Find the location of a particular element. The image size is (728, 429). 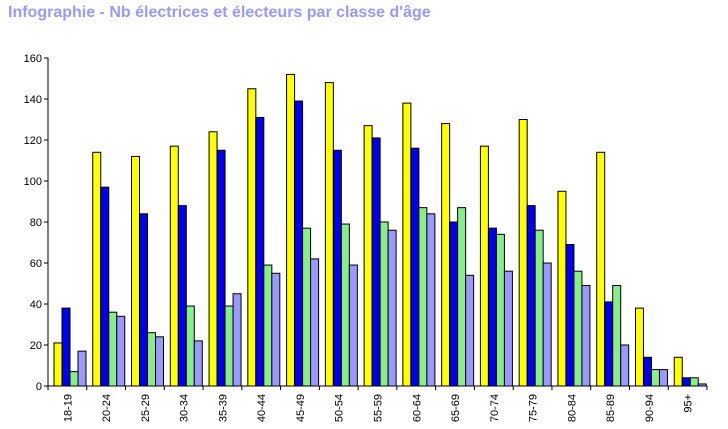

bar-25-29-s3 is located at coordinates (152, 359).